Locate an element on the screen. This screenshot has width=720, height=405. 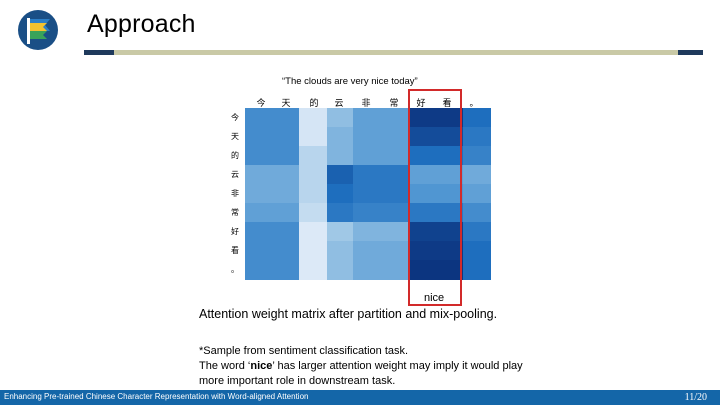
y-tick-label: 天 is located at coordinates (235, 136).